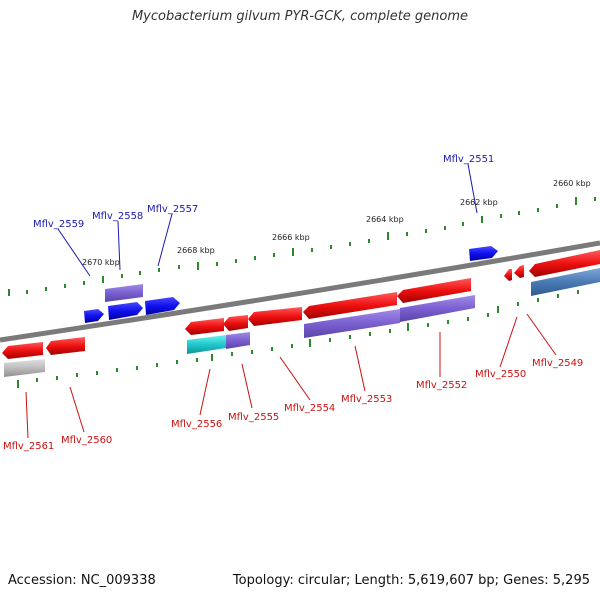 The height and width of the screenshot is (600, 600). Describe the element at coordinates (557, 363) in the screenshot. I see `gene-label-2549: Mflv_2549` at that location.